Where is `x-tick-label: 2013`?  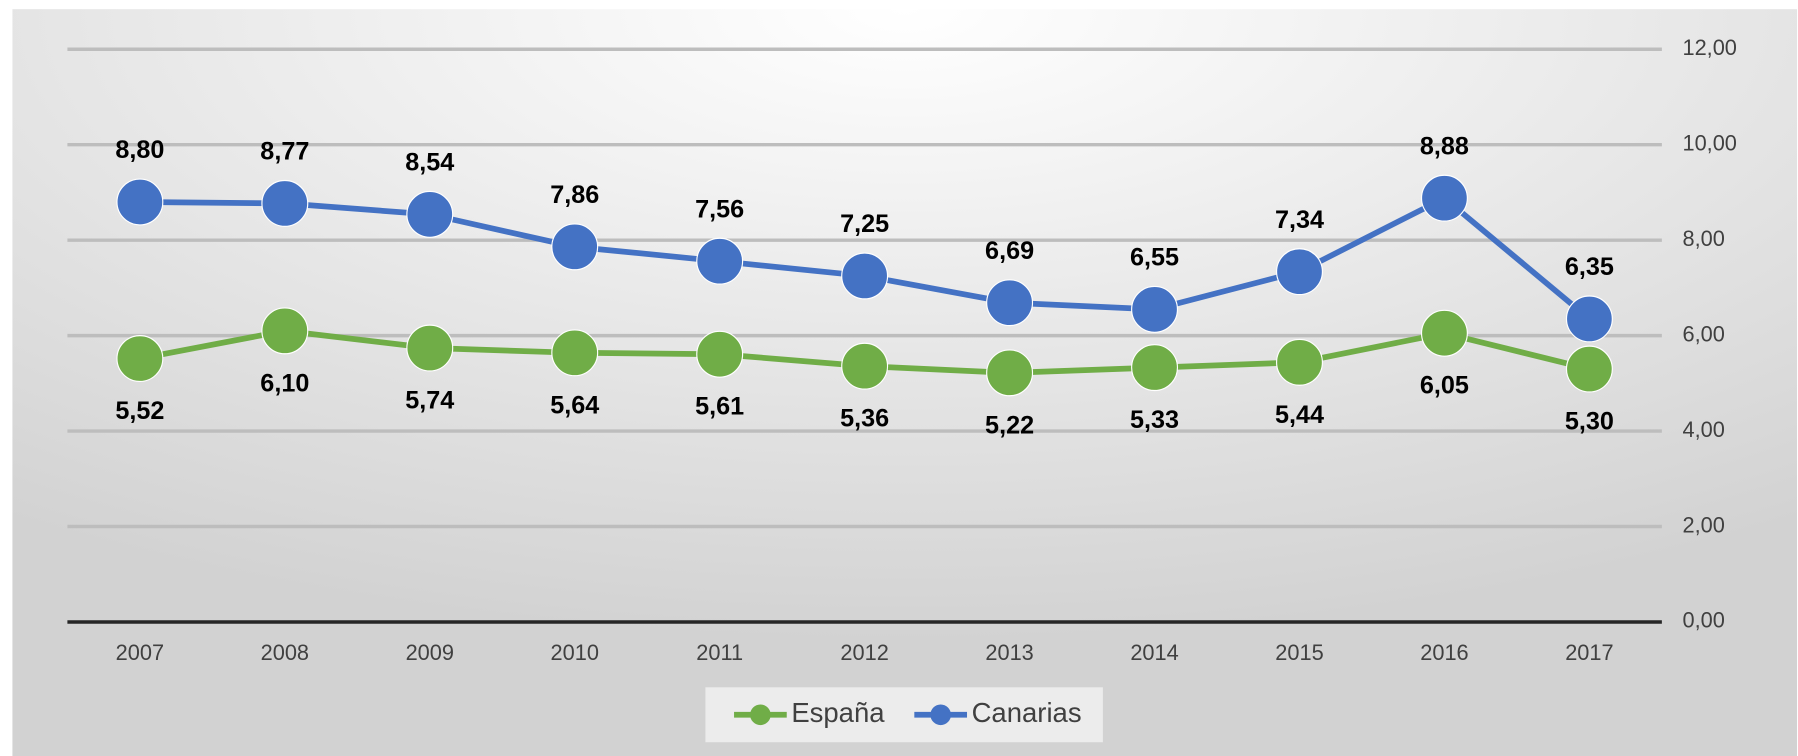 x-tick-label: 2013 is located at coordinates (1009, 652).